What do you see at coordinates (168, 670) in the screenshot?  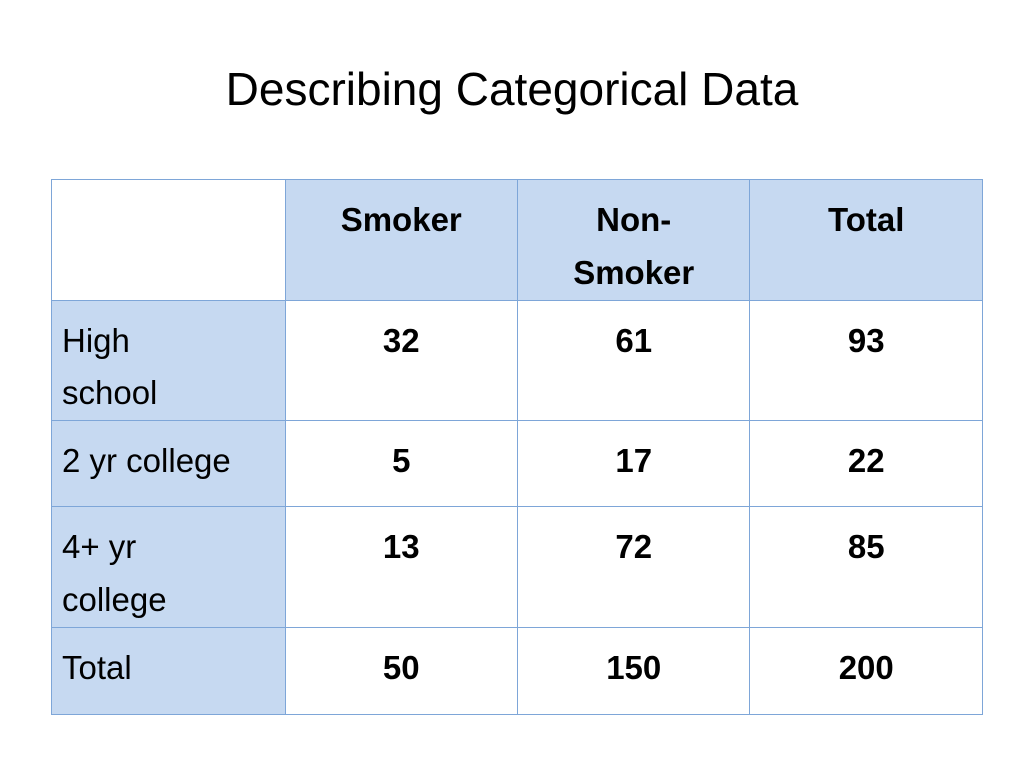 I see `row-label: Total` at bounding box center [168, 670].